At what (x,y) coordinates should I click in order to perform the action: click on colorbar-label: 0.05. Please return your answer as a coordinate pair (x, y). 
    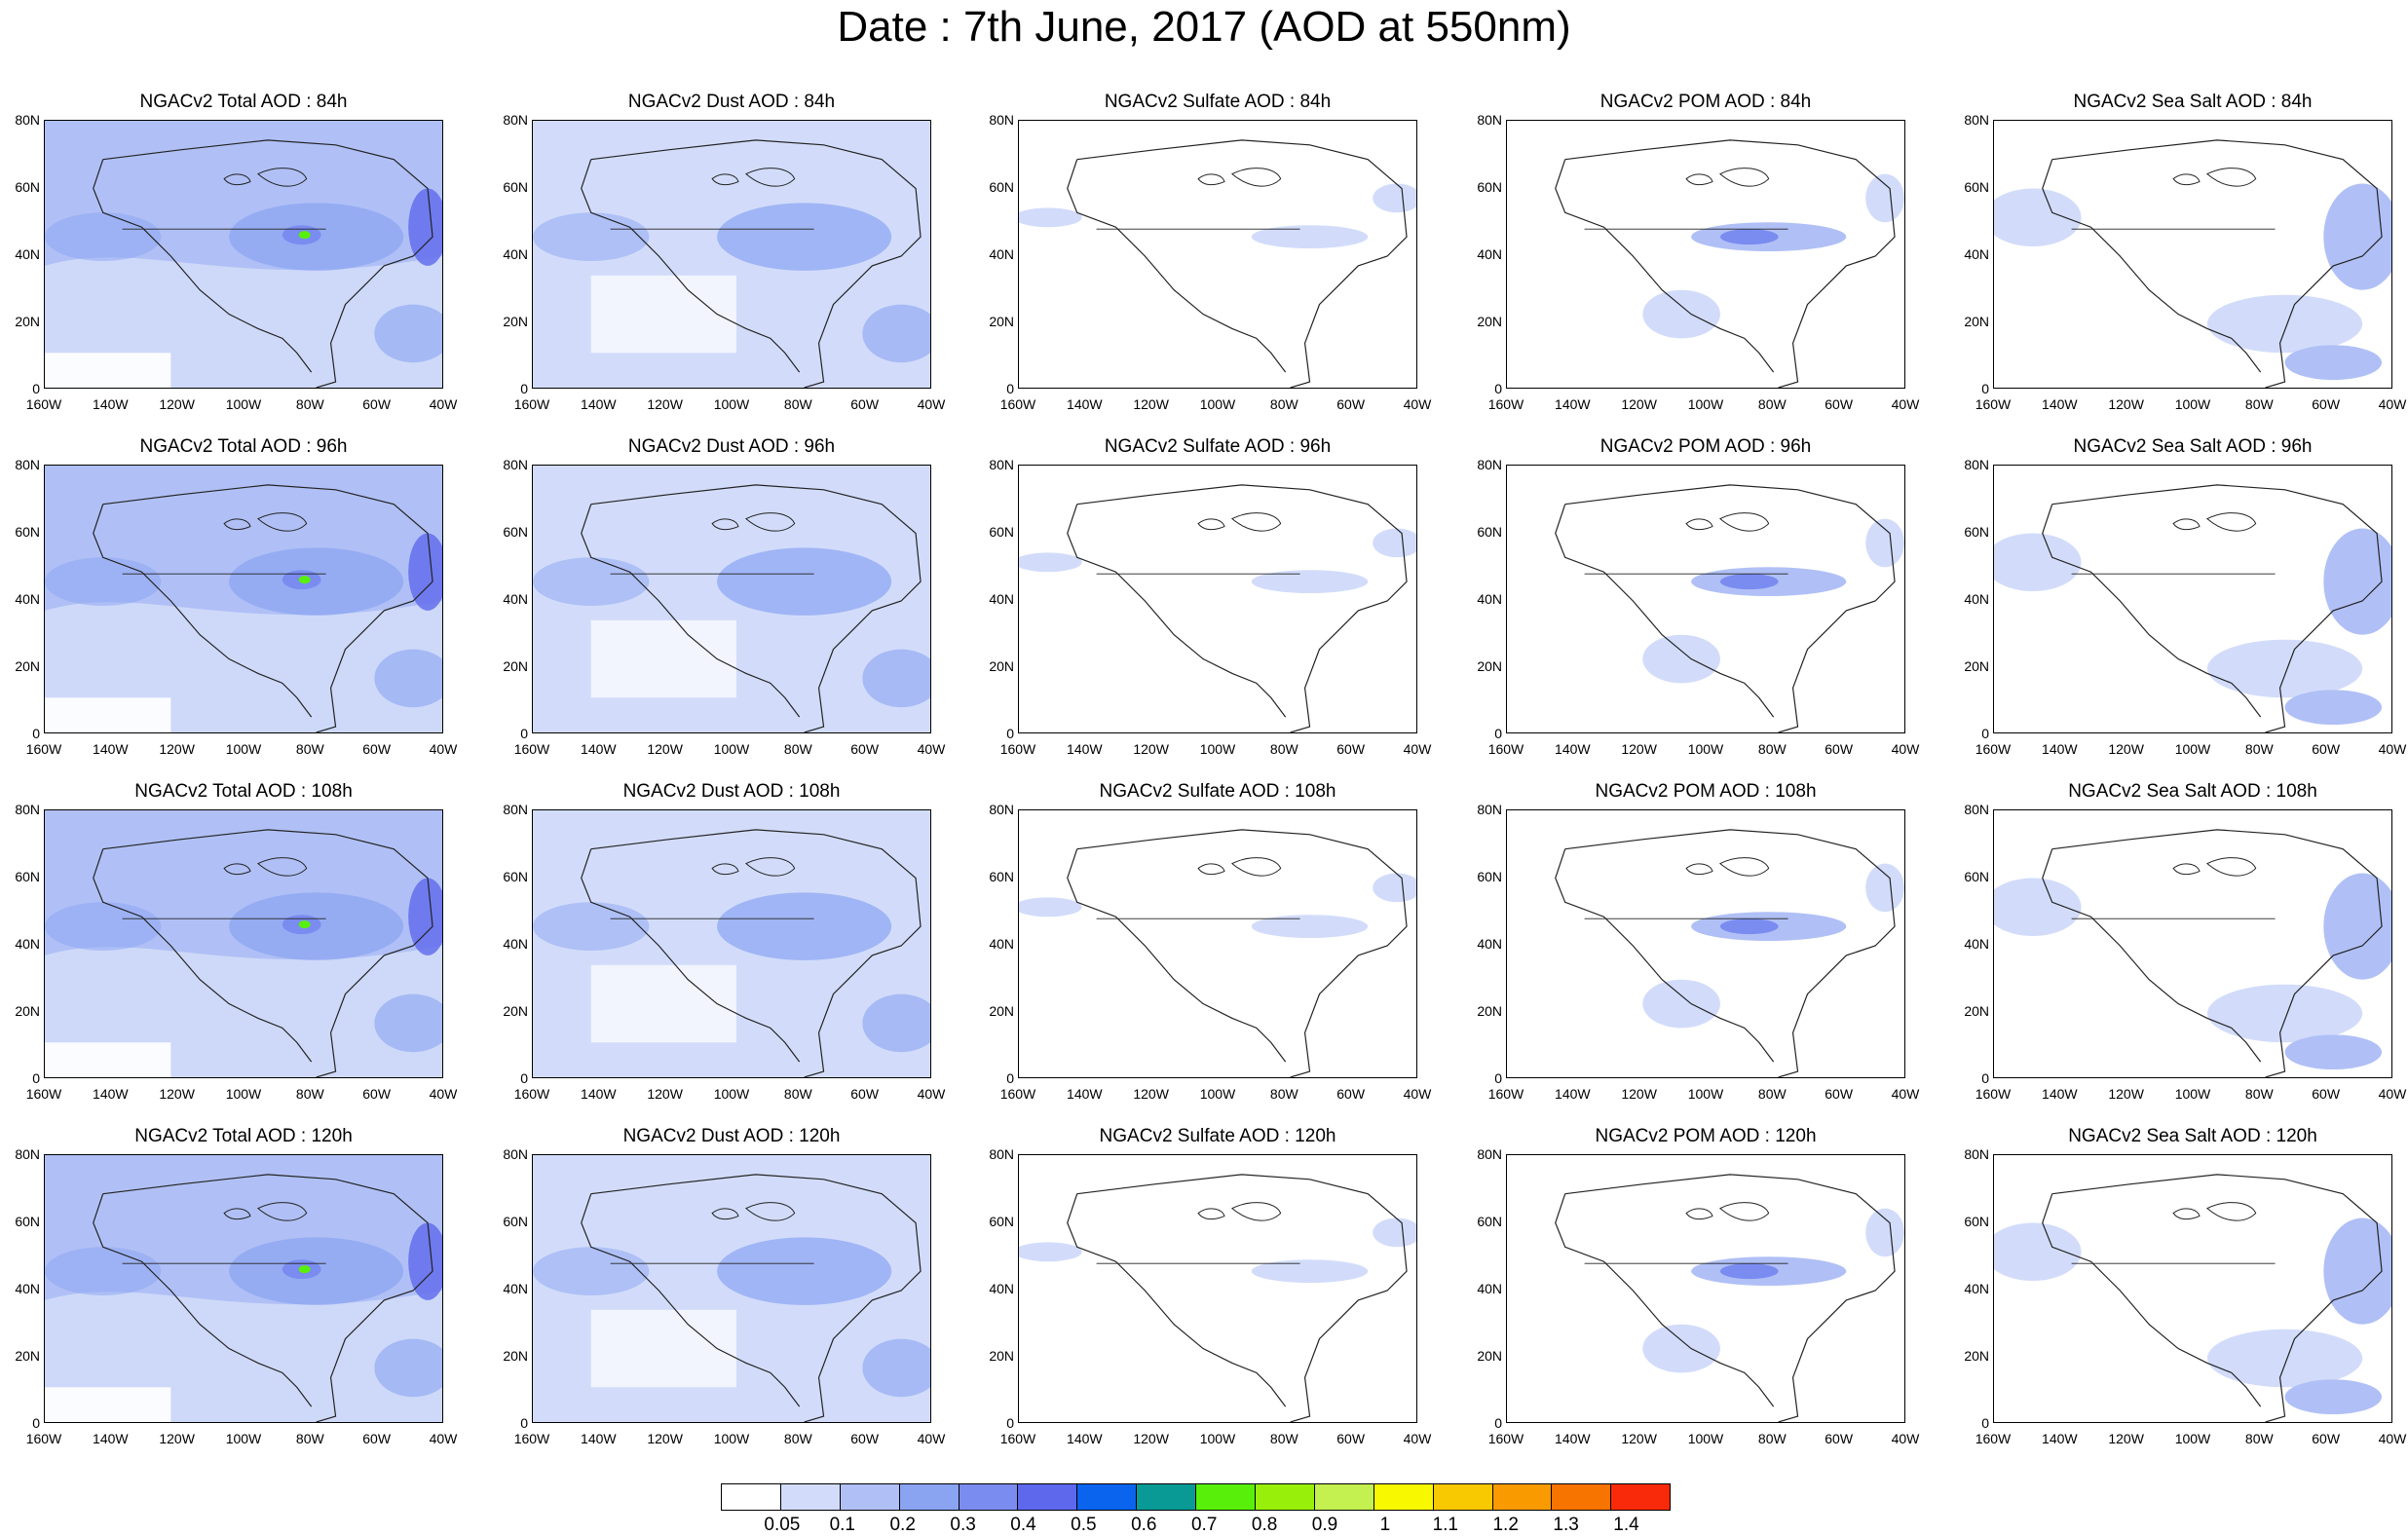
    Looking at the image, I should click on (782, 1525).